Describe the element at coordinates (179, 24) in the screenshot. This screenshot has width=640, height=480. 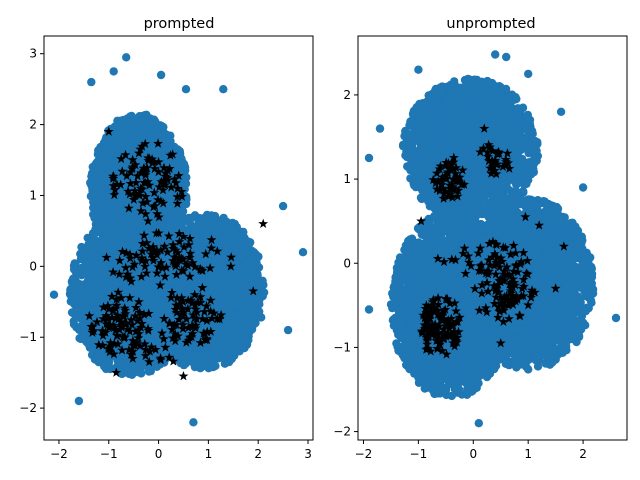
I see `subplot-title-prompted: prompted` at that location.